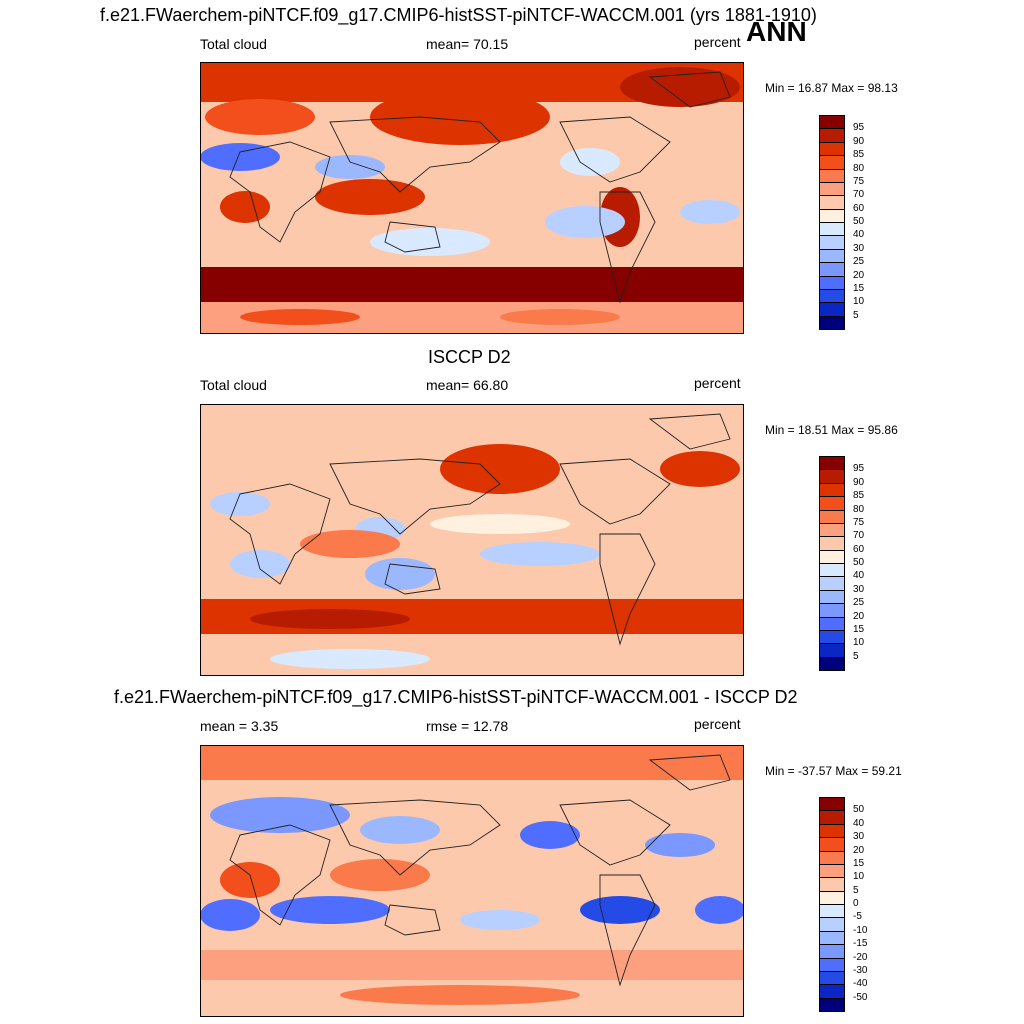 The width and height of the screenshot is (1024, 1024). I want to click on colorbar-tick-label: 90, so click(859, 141).